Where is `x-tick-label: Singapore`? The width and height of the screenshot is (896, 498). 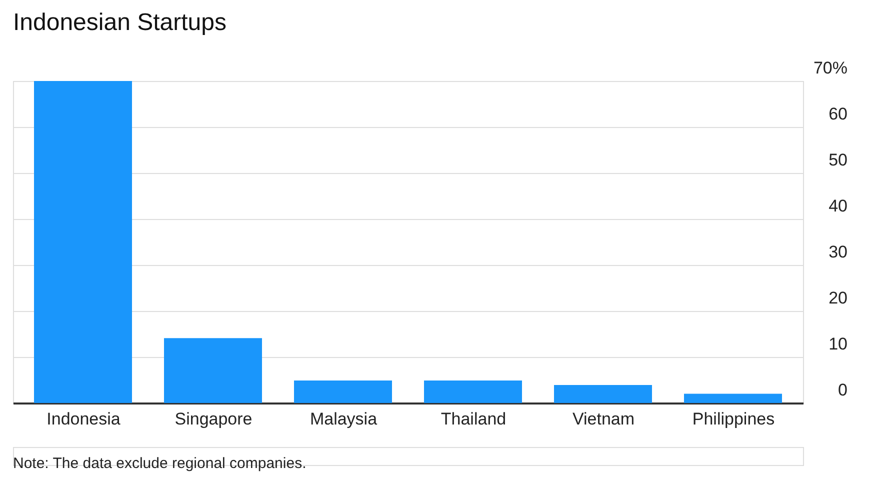
x-tick-label: Singapore is located at coordinates (213, 419).